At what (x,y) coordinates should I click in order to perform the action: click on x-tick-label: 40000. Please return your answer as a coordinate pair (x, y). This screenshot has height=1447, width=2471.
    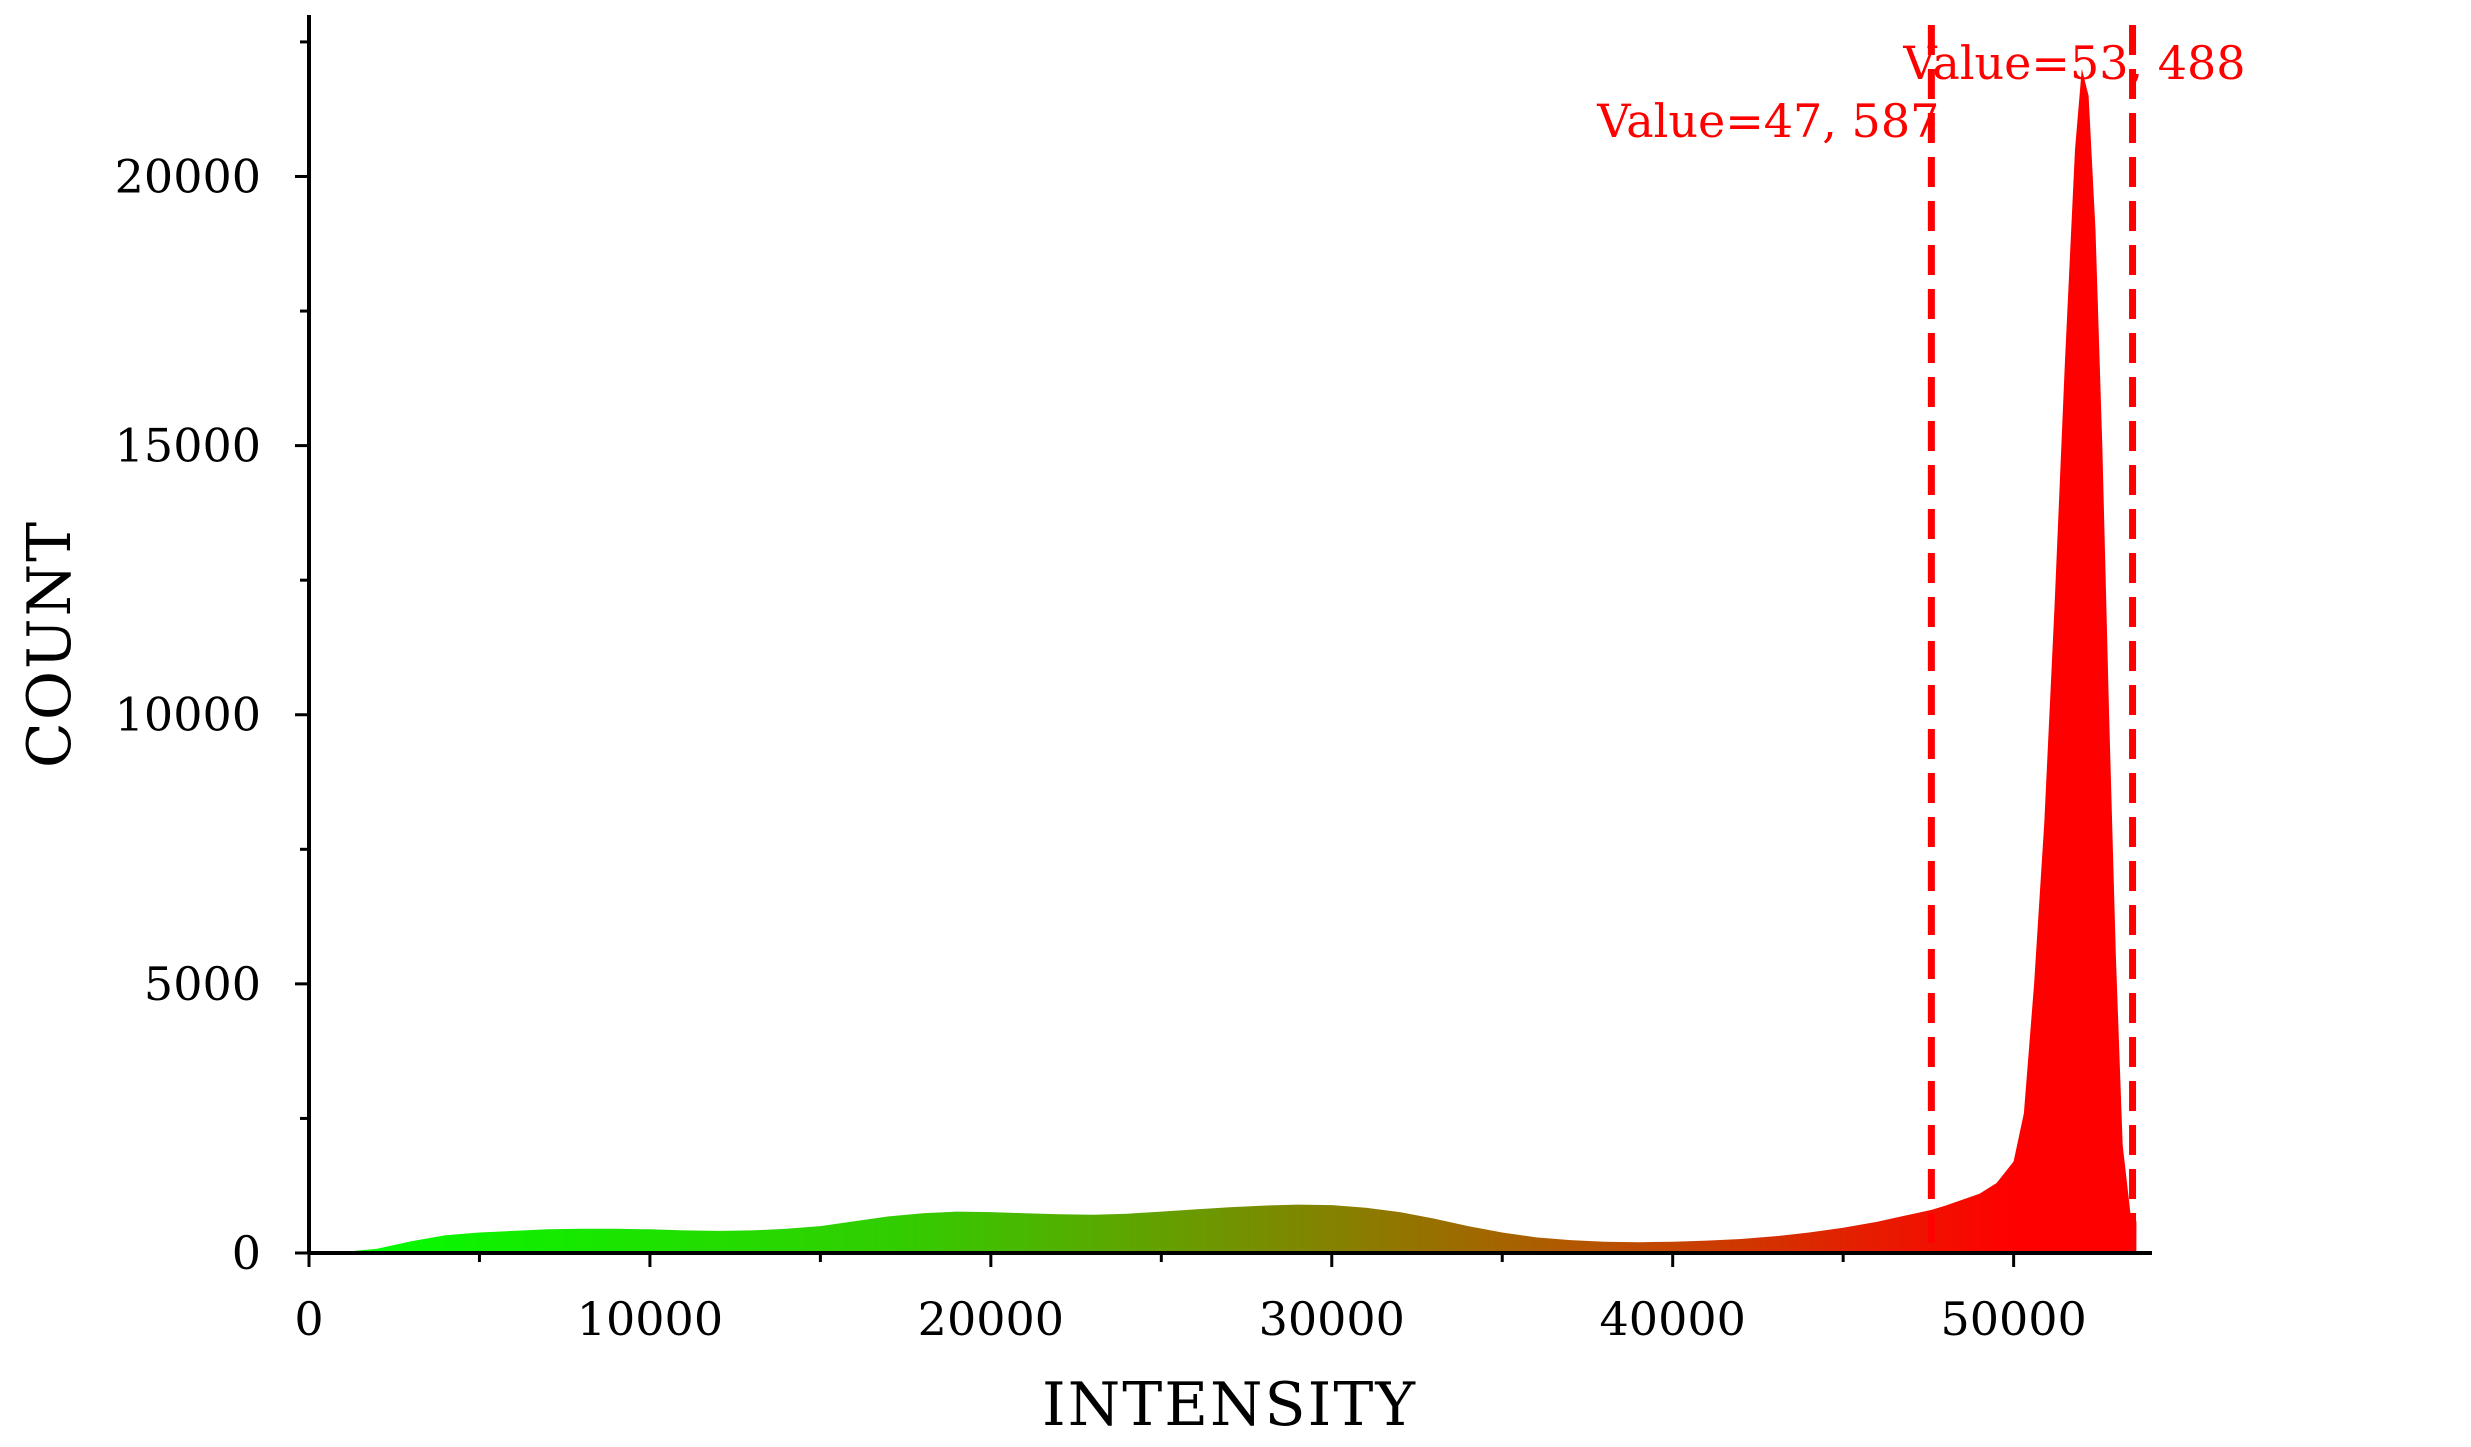
    Looking at the image, I should click on (1673, 1319).